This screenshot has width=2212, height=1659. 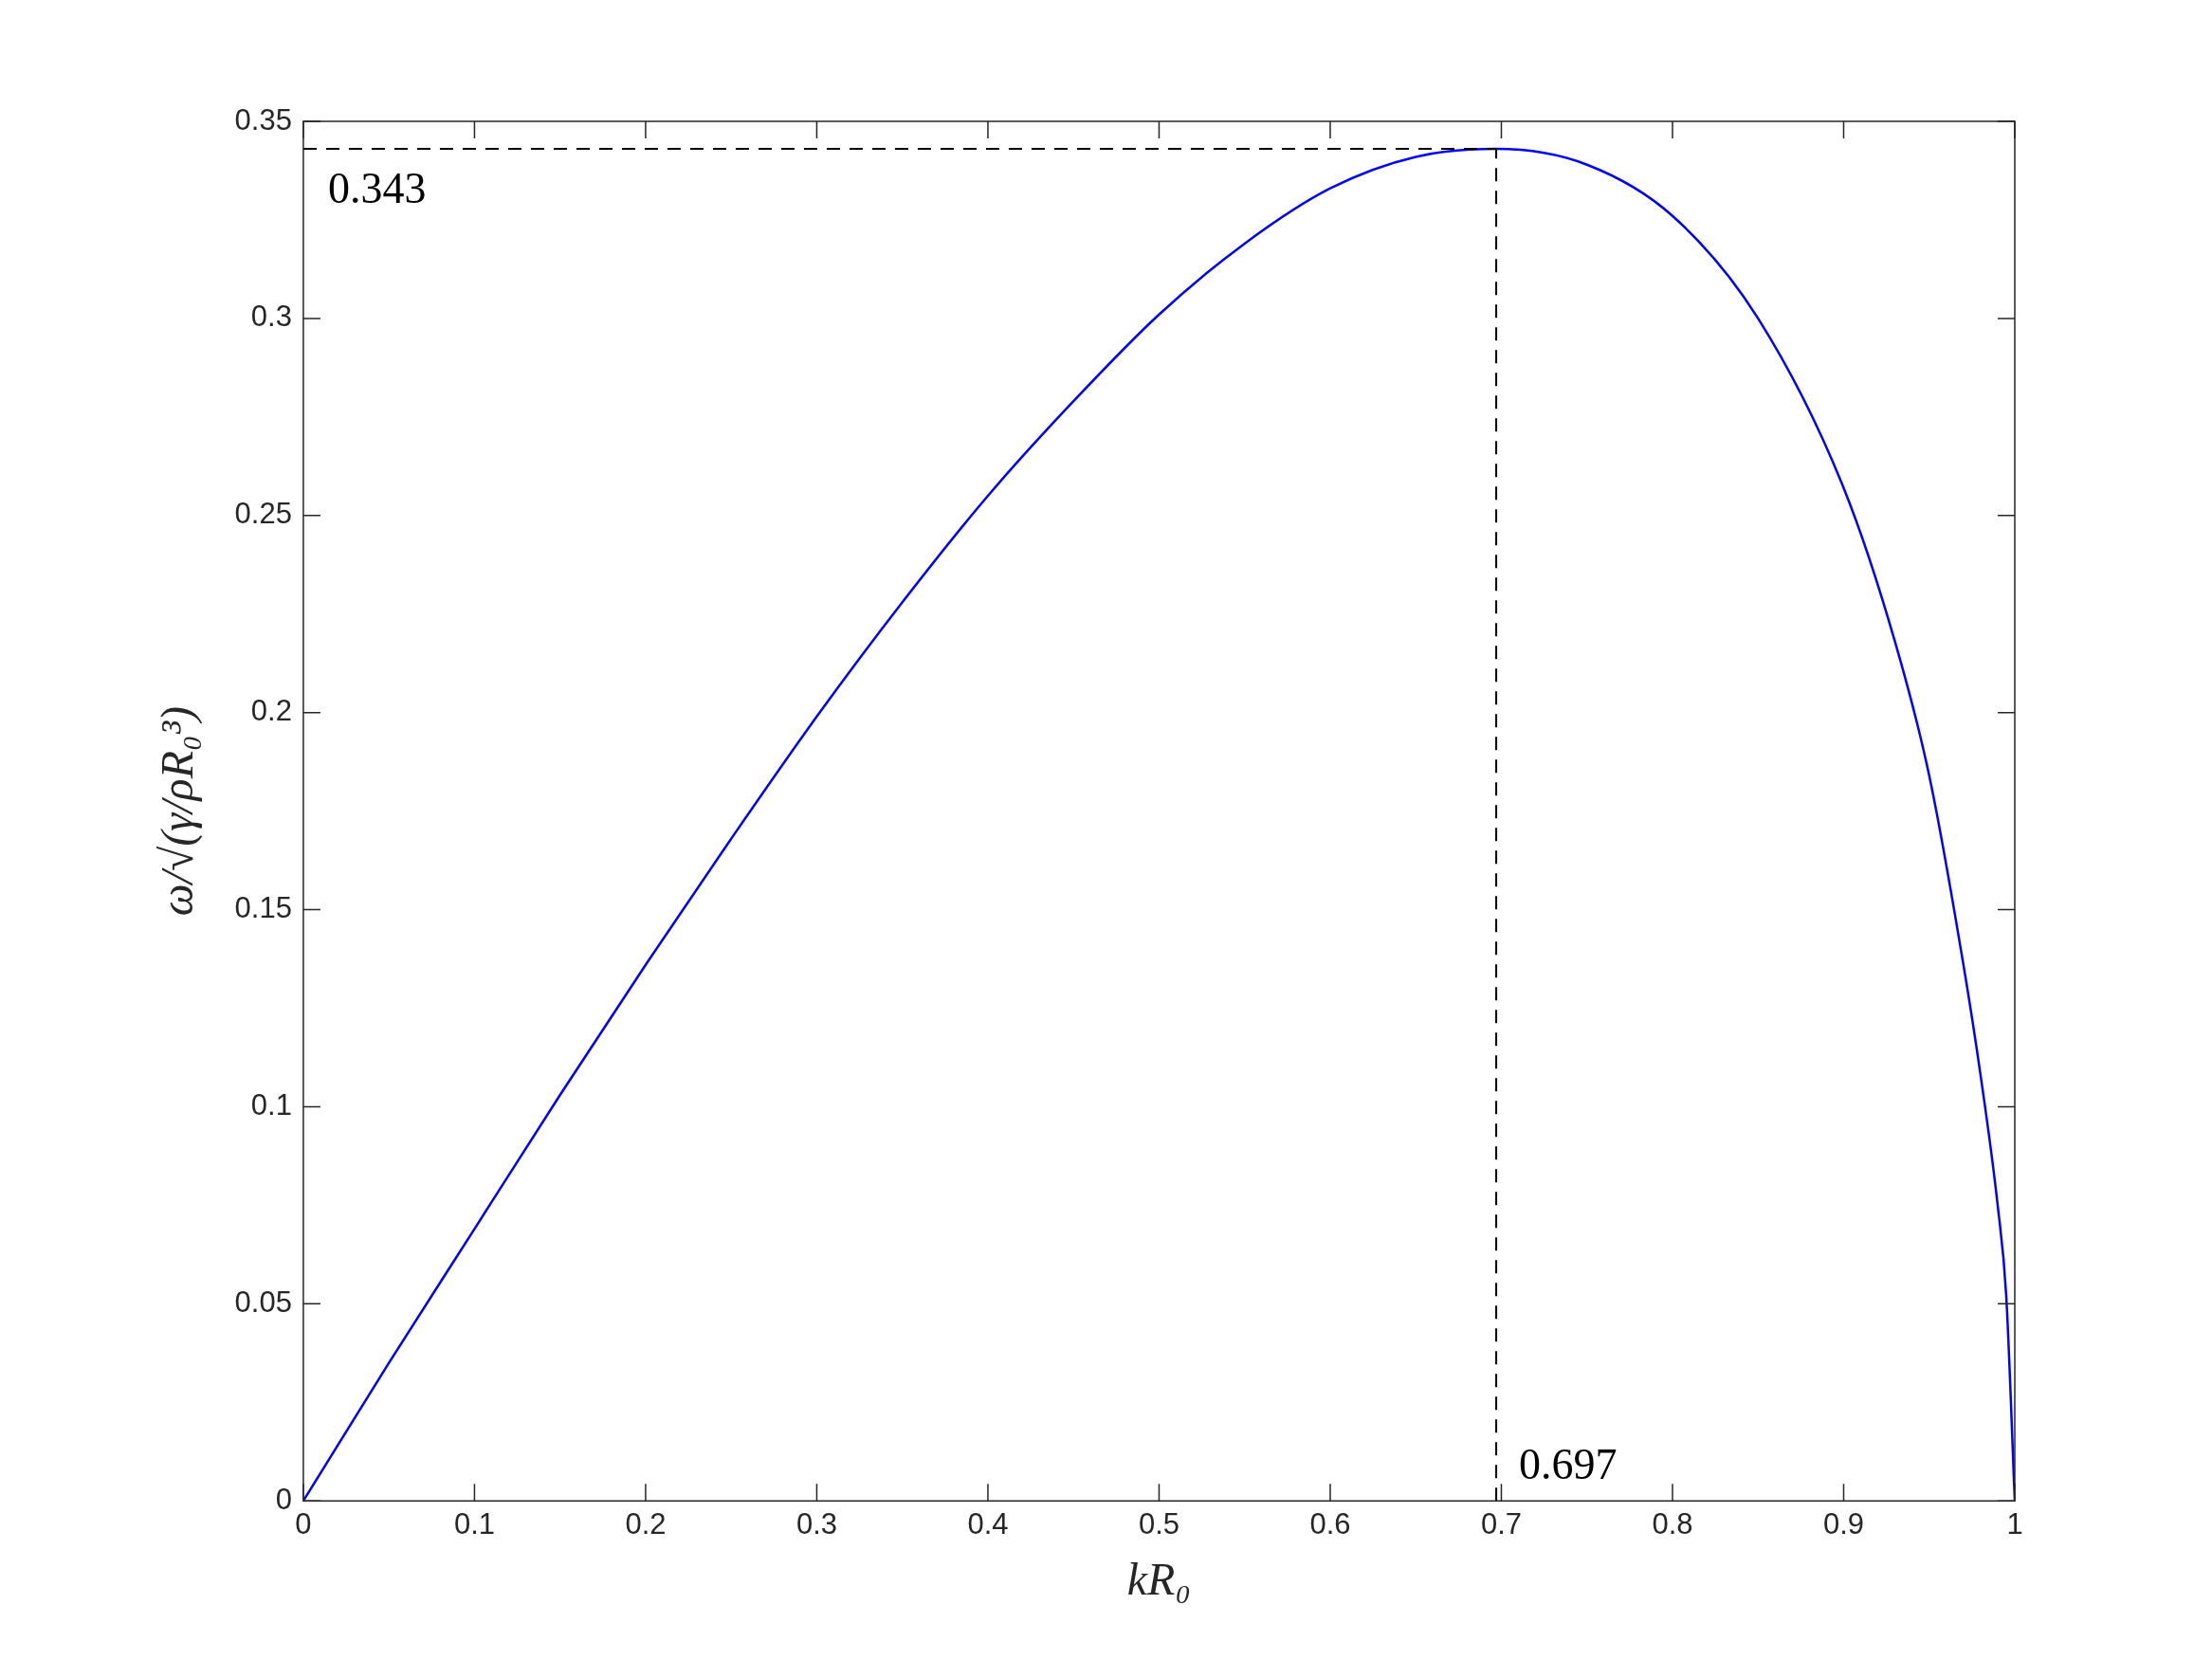 What do you see at coordinates (1843, 1524) in the screenshot?
I see `x-tick-label: 0.9` at bounding box center [1843, 1524].